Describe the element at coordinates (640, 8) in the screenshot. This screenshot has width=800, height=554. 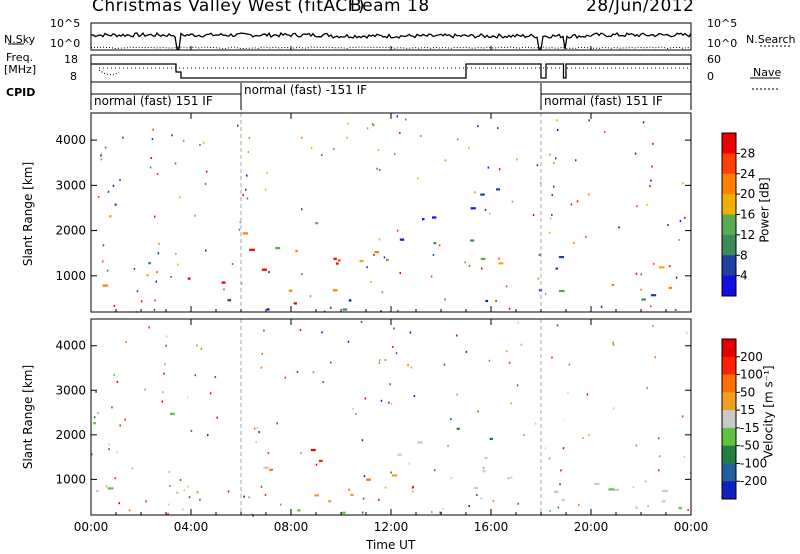
I see `date-label: 28/Jun/2012` at that location.